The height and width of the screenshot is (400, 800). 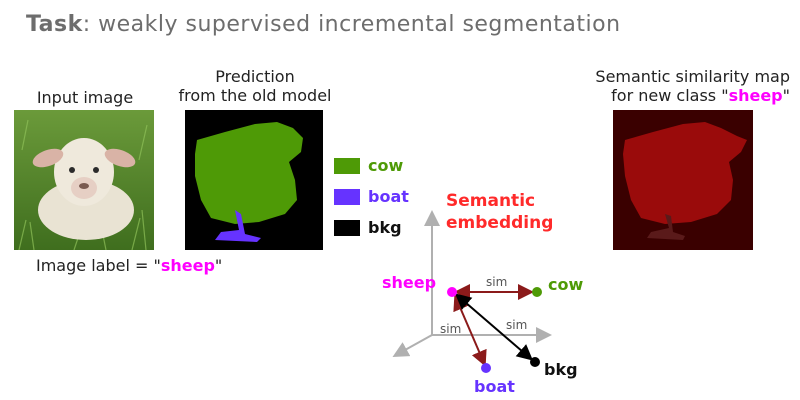 What do you see at coordinates (347, 196) in the screenshot?
I see `legend-swatch-boat` at bounding box center [347, 196].